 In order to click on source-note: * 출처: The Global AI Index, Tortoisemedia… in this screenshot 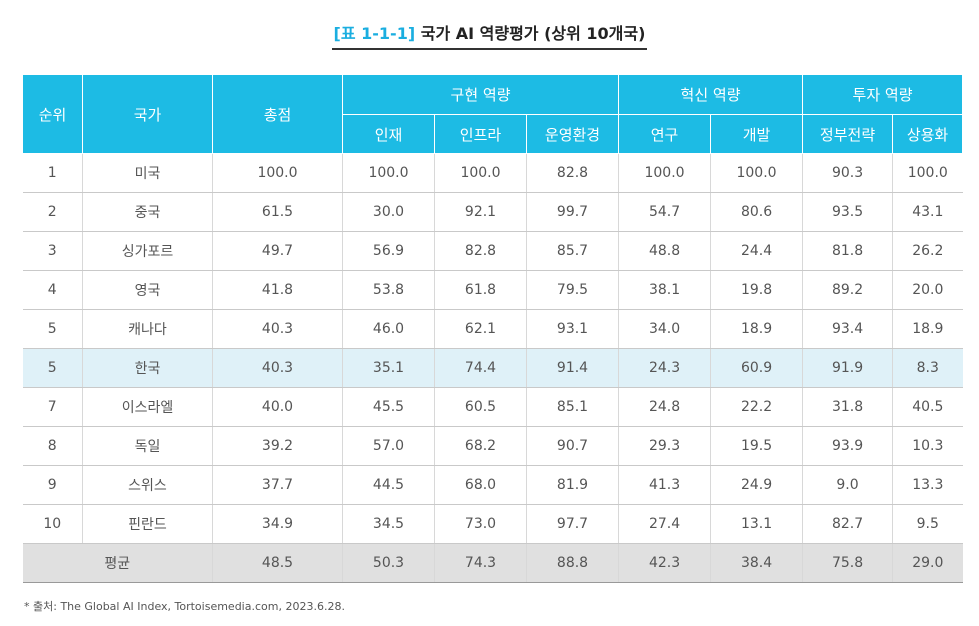, I will do `click(184, 606)`.